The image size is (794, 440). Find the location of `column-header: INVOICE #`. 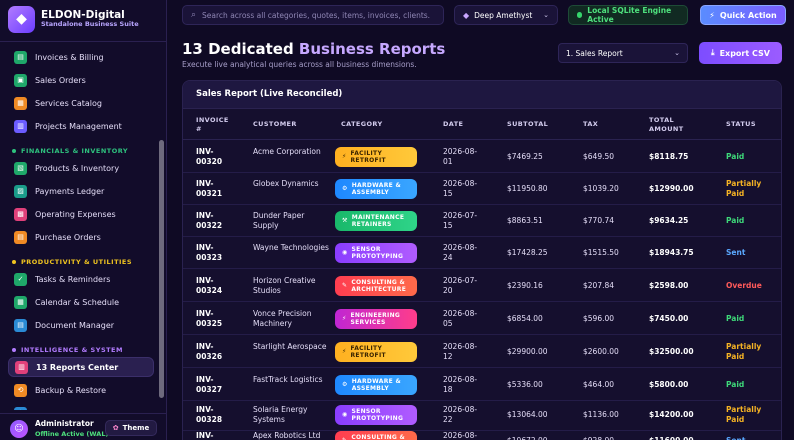

column-header: INVOICE # is located at coordinates (212, 124).